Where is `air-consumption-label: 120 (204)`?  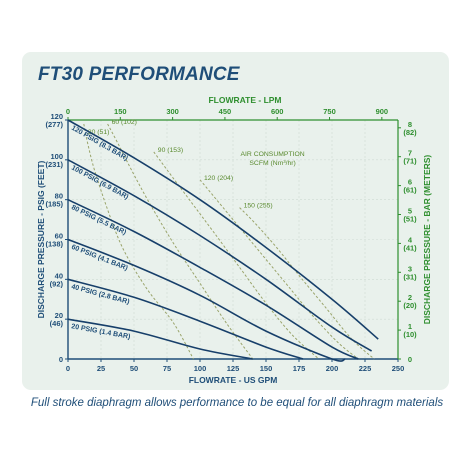 air-consumption-label: 120 (204) is located at coordinates (218, 178).